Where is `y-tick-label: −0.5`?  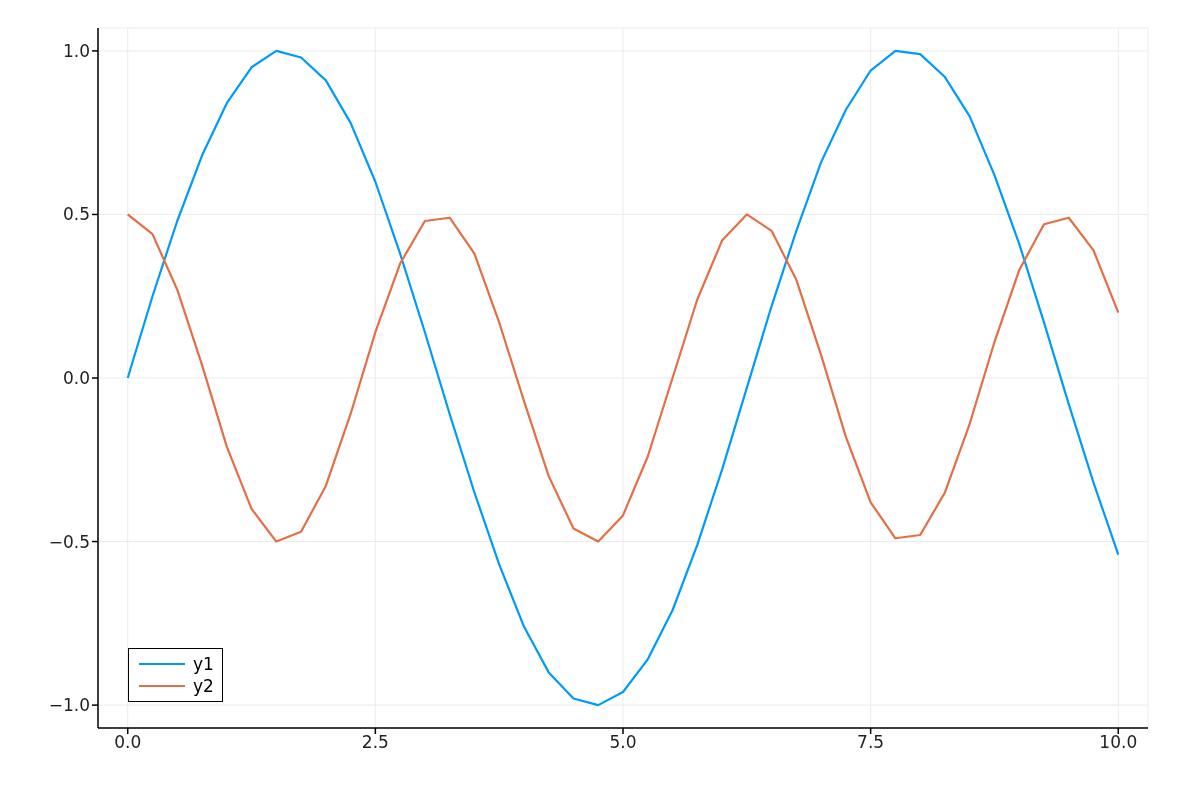 y-tick-label: −0.5 is located at coordinates (69, 541).